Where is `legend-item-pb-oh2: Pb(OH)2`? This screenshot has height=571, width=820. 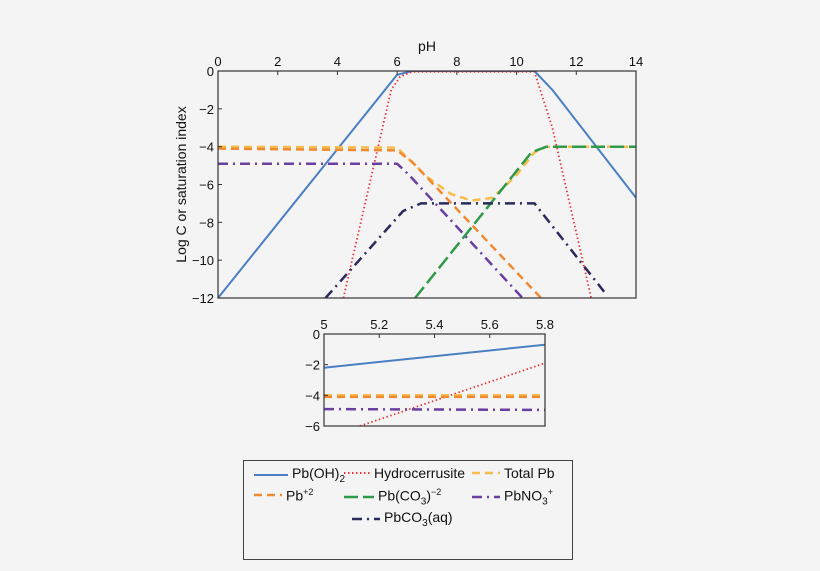 legend-item-pb-oh2: Pb(OH)2 is located at coordinates (299, 475).